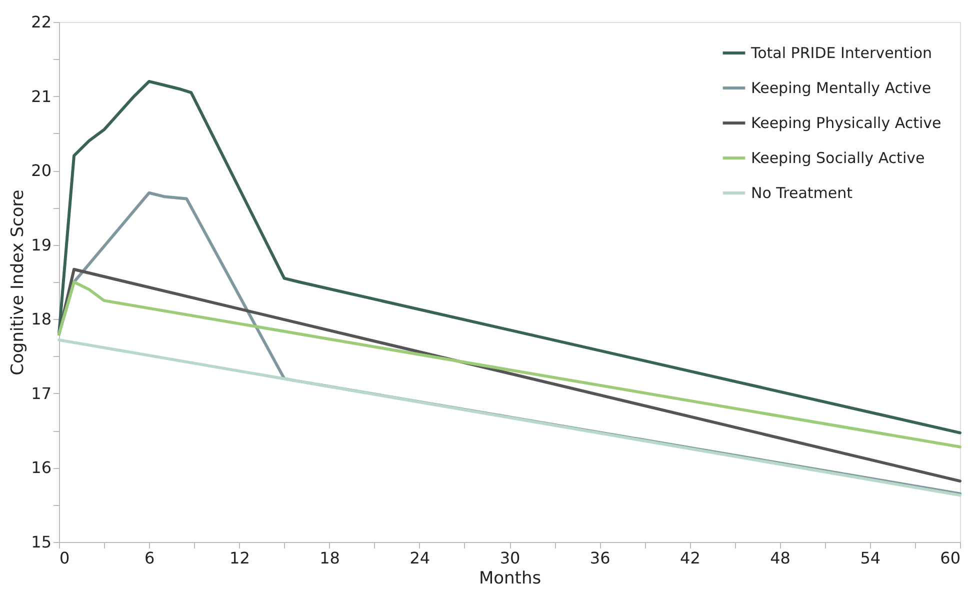 The width and height of the screenshot is (976, 592). Describe the element at coordinates (65, 558) in the screenshot. I see `x-tick-label: 0` at that location.